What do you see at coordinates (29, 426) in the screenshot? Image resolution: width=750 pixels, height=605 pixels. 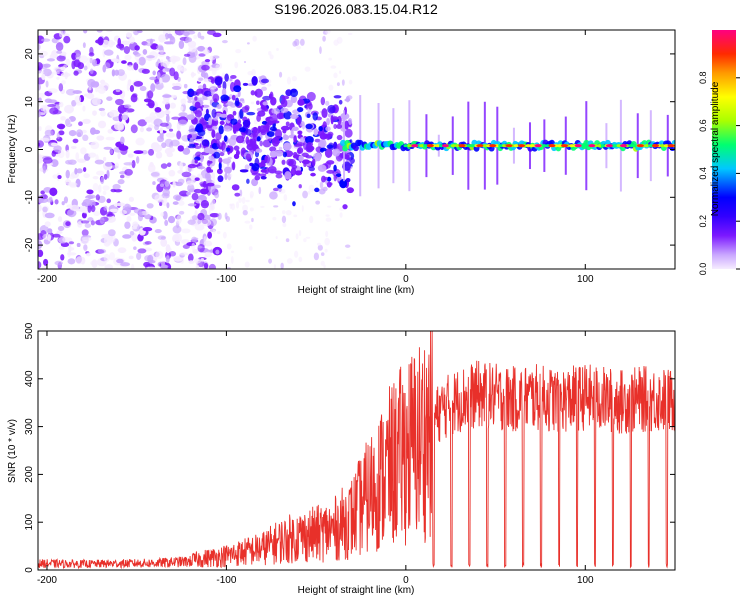 I see `snr-ytick-label: 300` at bounding box center [29, 426].